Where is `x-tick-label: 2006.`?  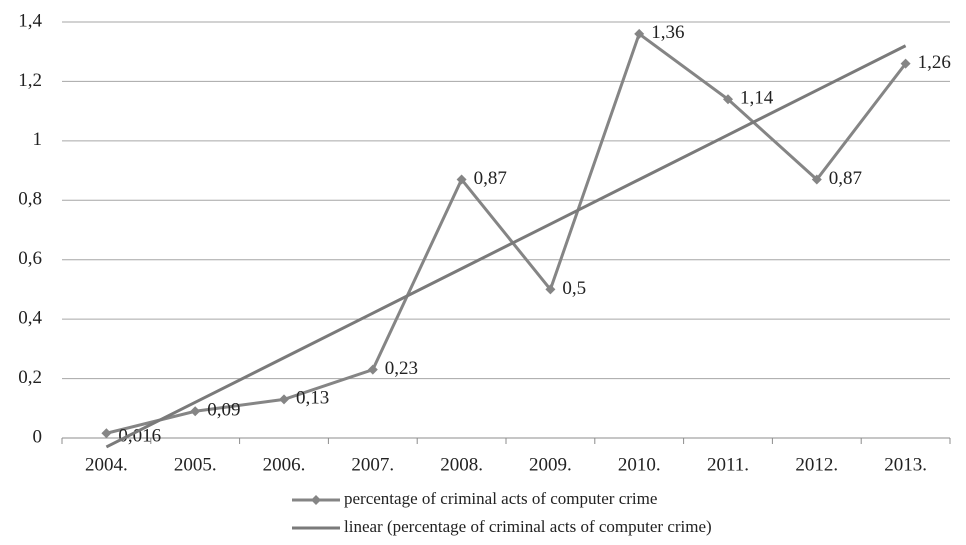 x-tick-label: 2006. is located at coordinates (284, 464).